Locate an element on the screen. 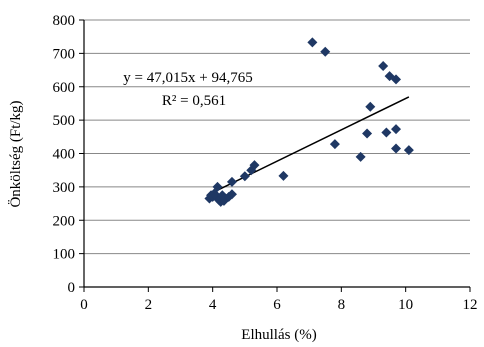 Image resolution: width=484 pixels, height=347 pixels. x-tick-label: 2 is located at coordinates (149, 305).